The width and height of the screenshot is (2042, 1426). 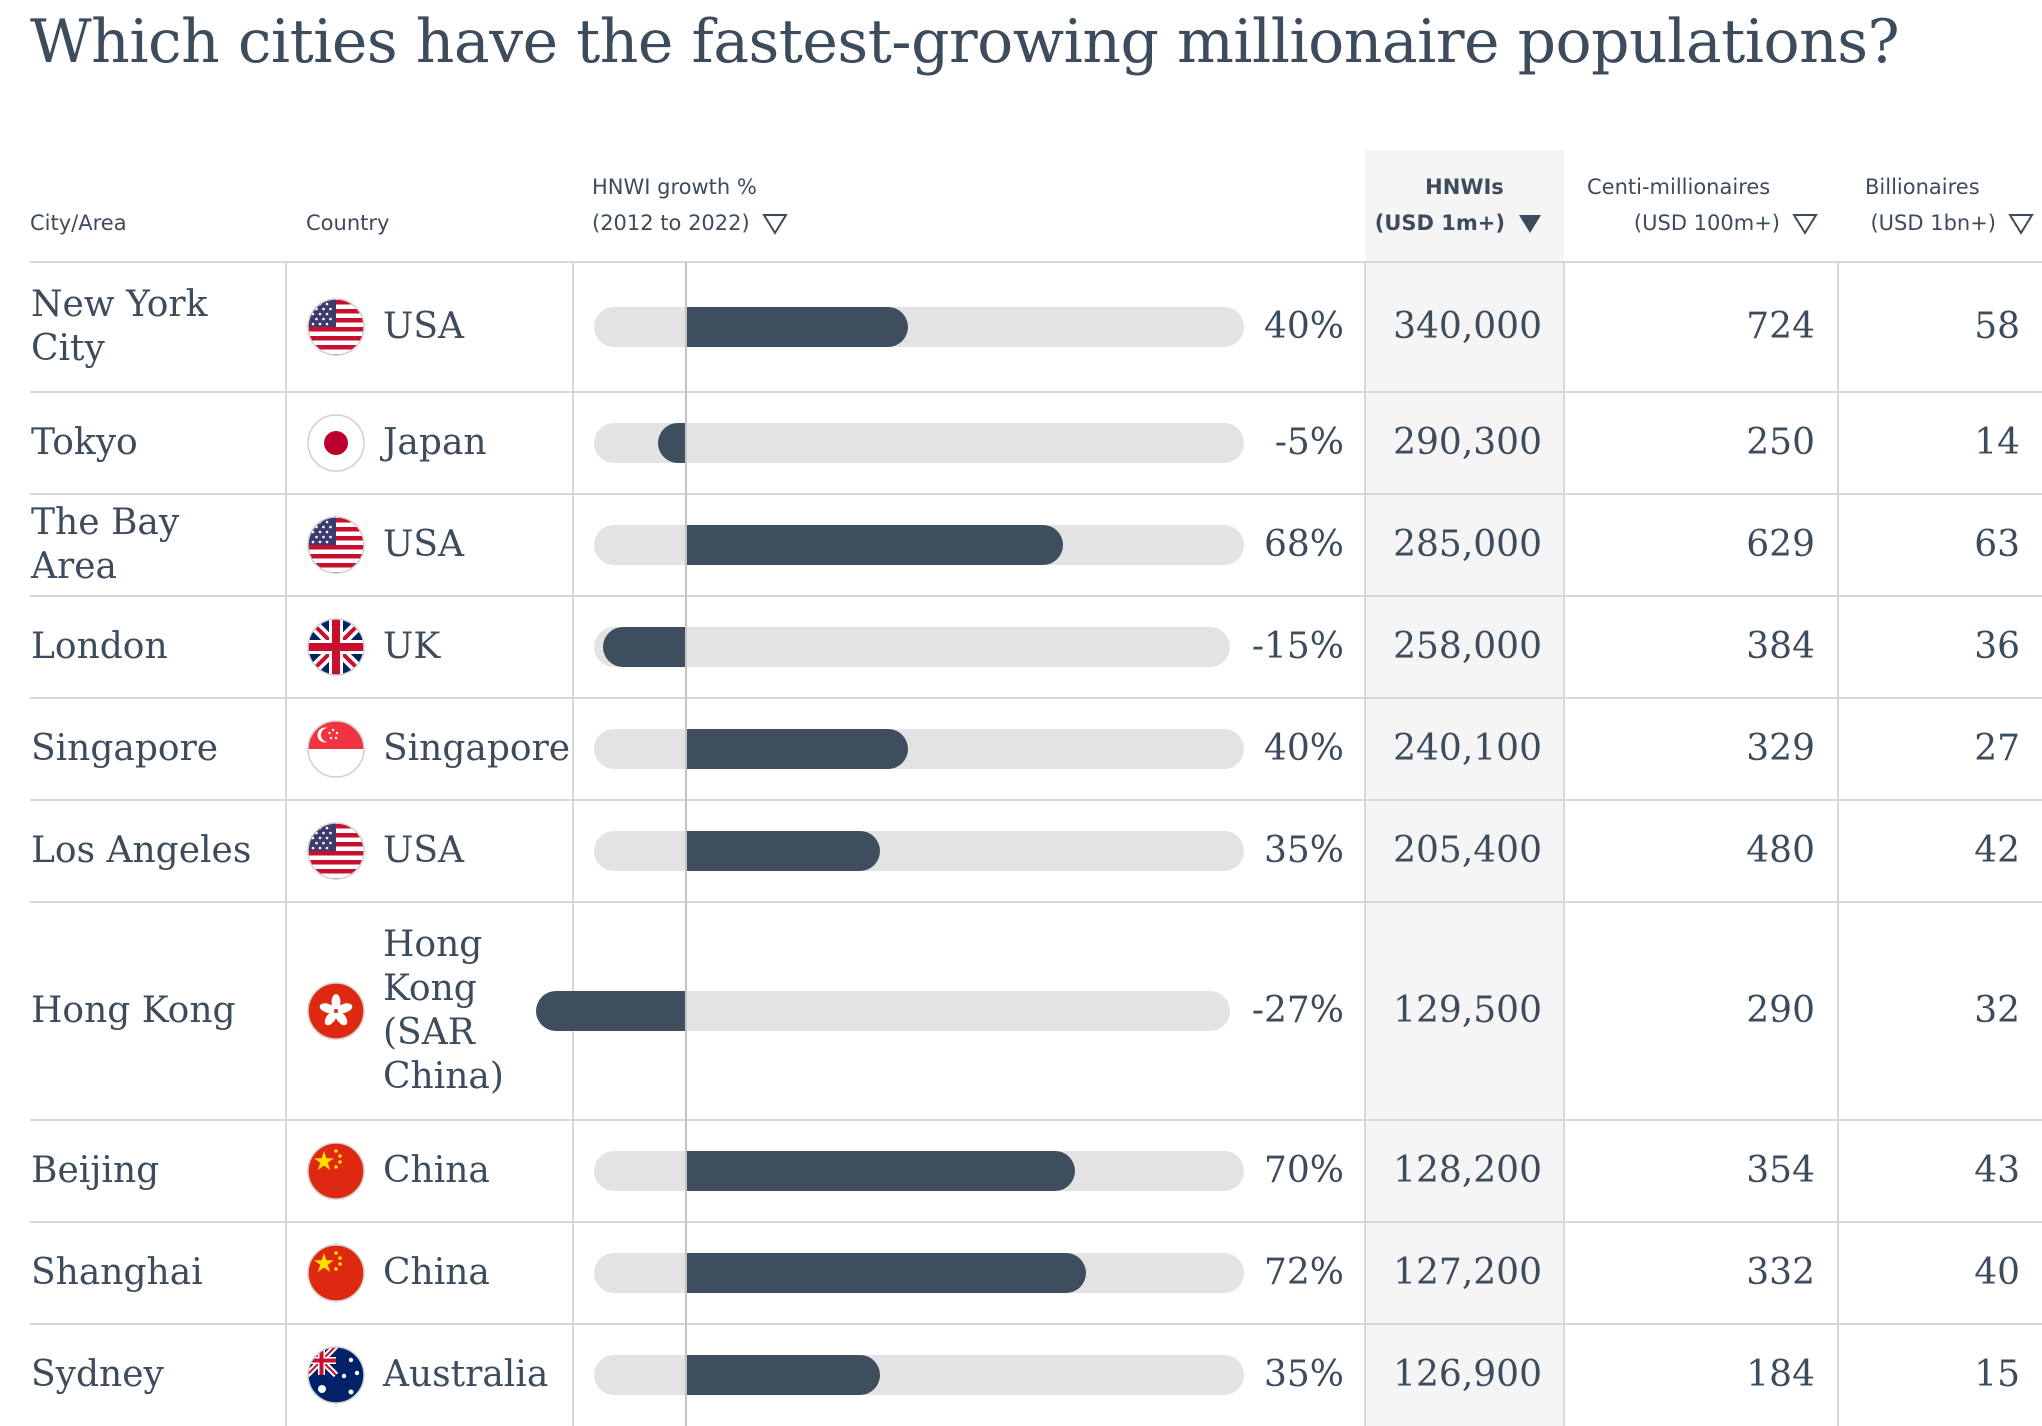 I want to click on header-hnwi-line2: (USD 1m+), so click(x=1439, y=223).